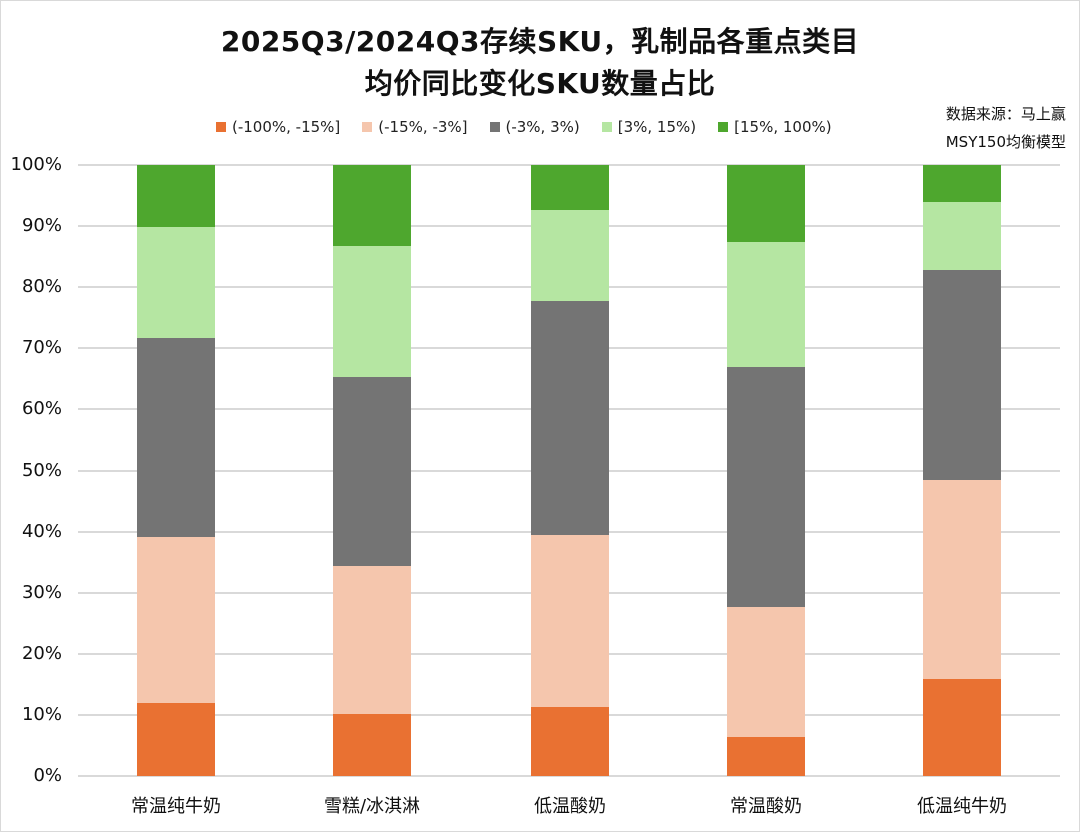 The image size is (1080, 832). Describe the element at coordinates (1005, 114) in the screenshot. I see `source-line-1: 数据来源：马上赢` at that location.